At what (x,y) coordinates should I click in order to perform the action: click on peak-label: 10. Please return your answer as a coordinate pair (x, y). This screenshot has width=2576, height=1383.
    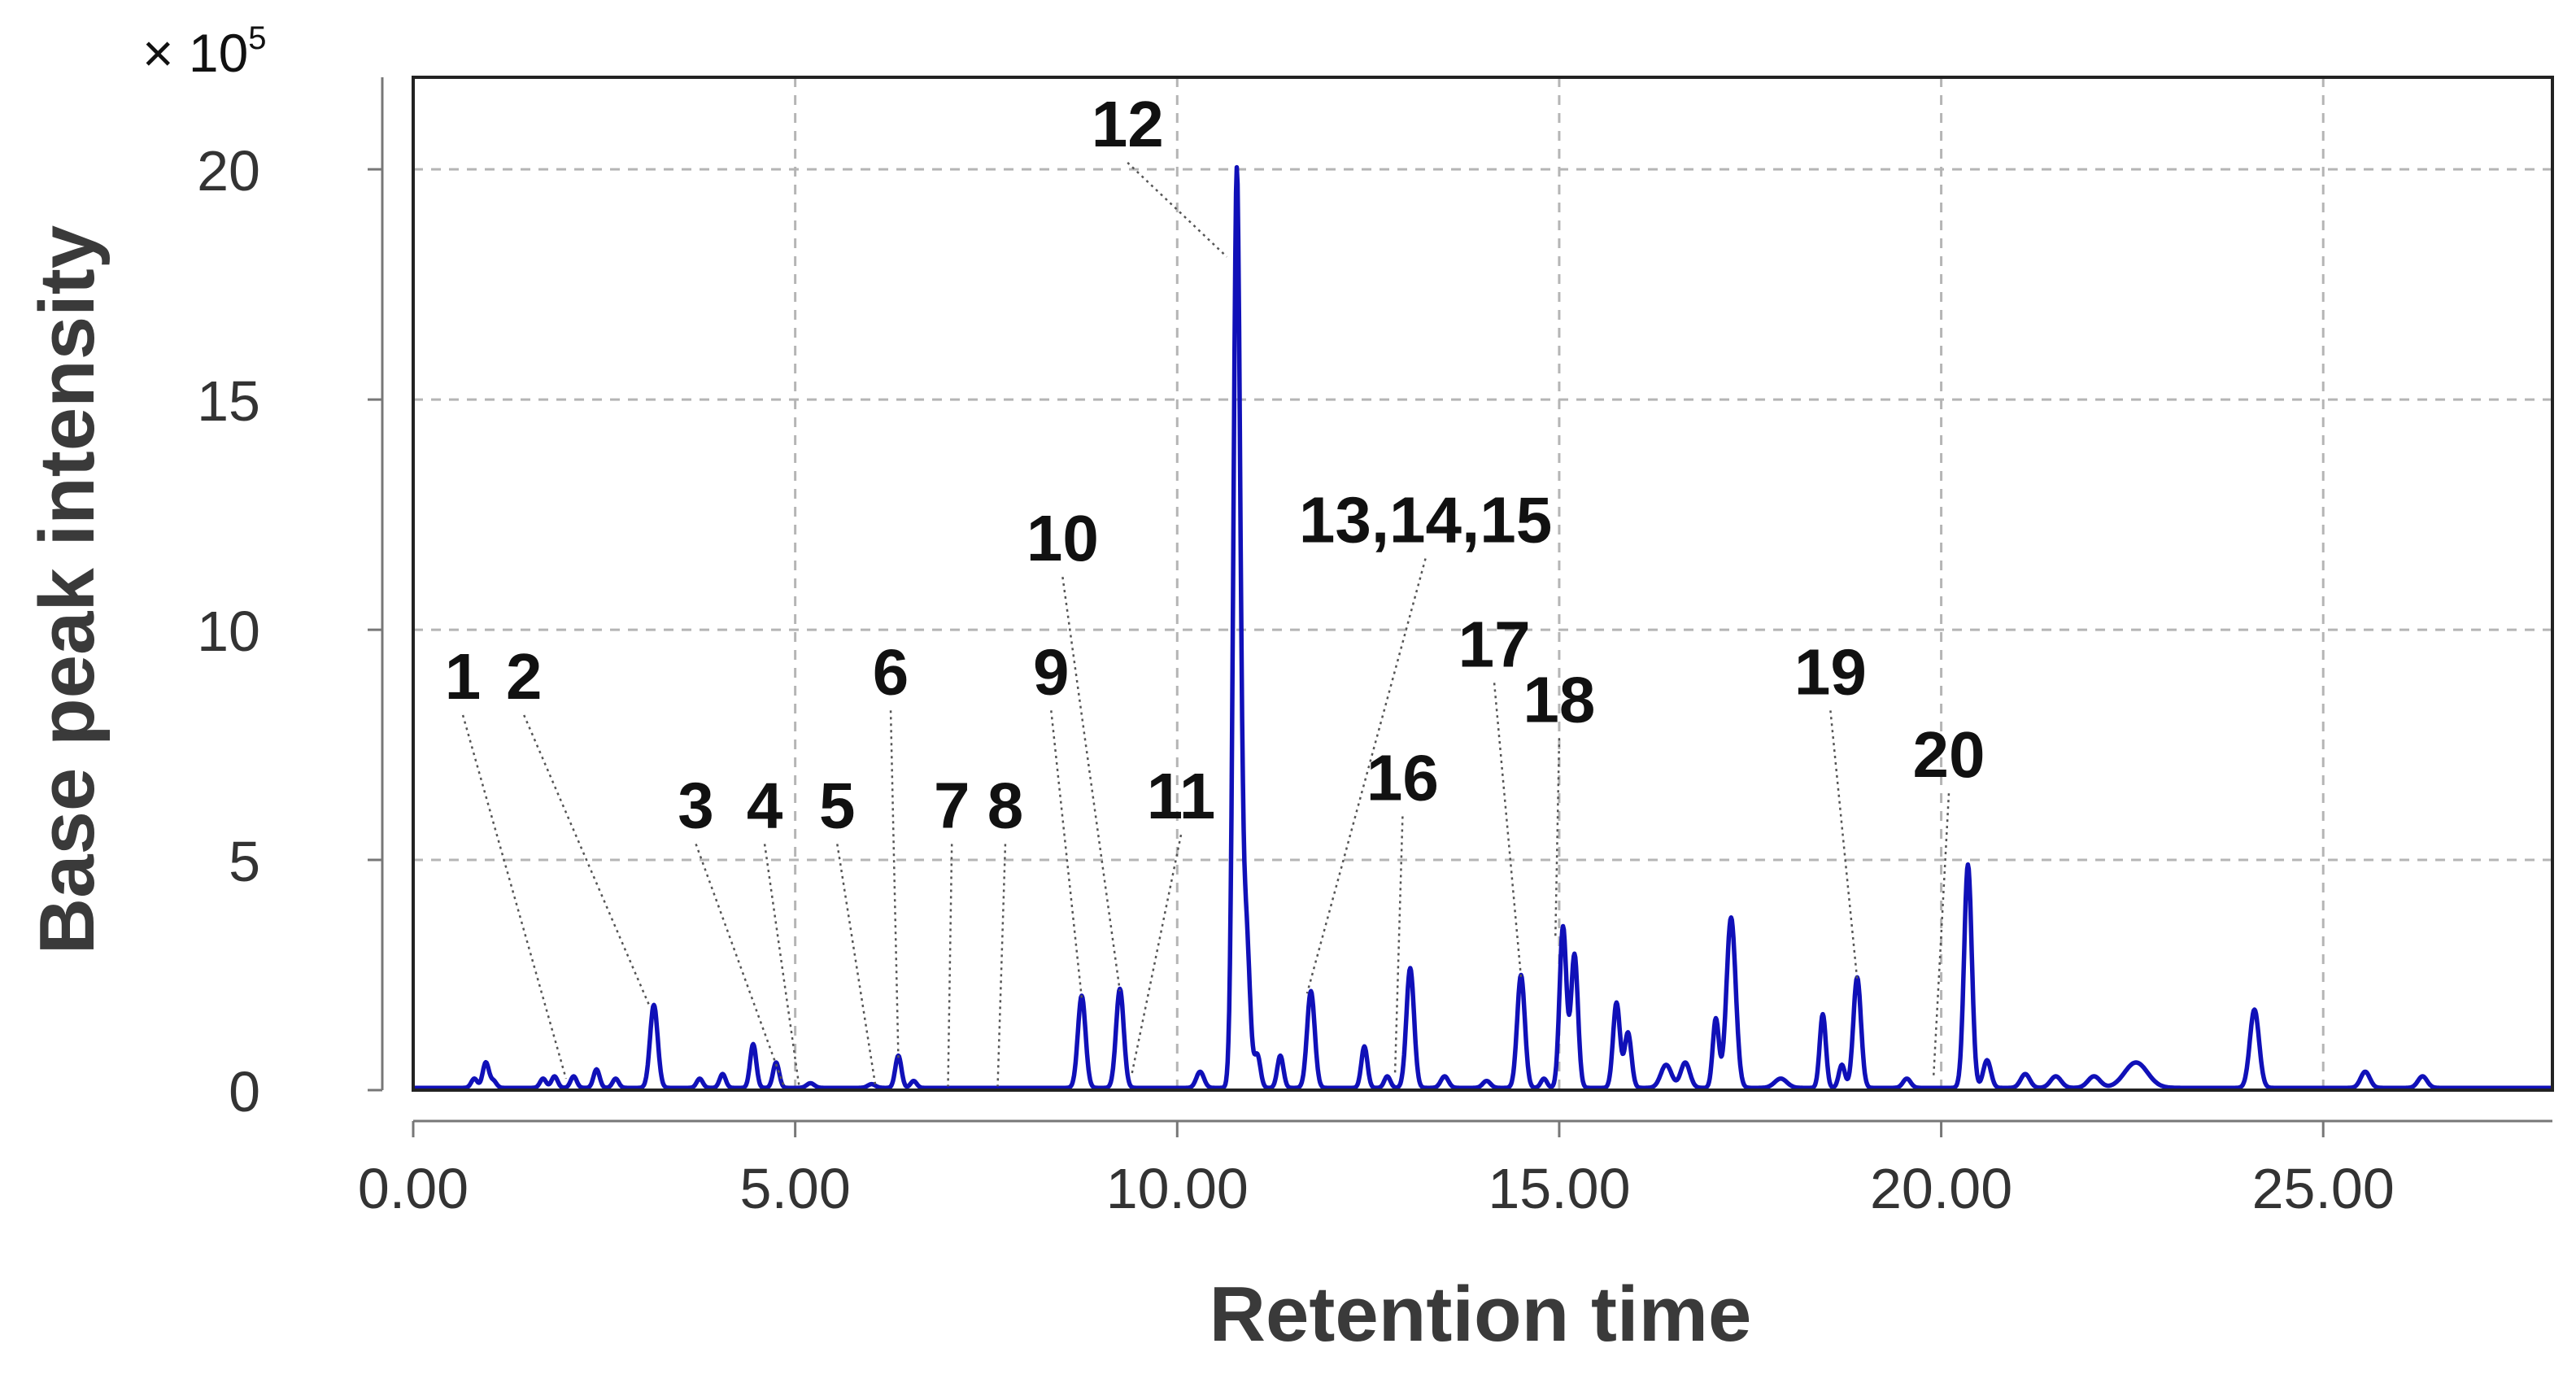
    Looking at the image, I should click on (1062, 538).